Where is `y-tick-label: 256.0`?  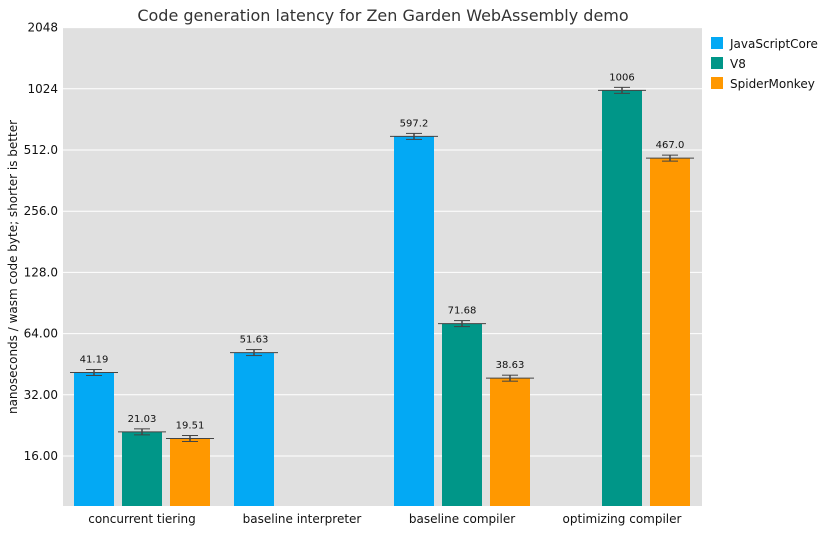
y-tick-label: 256.0 is located at coordinates (41, 211).